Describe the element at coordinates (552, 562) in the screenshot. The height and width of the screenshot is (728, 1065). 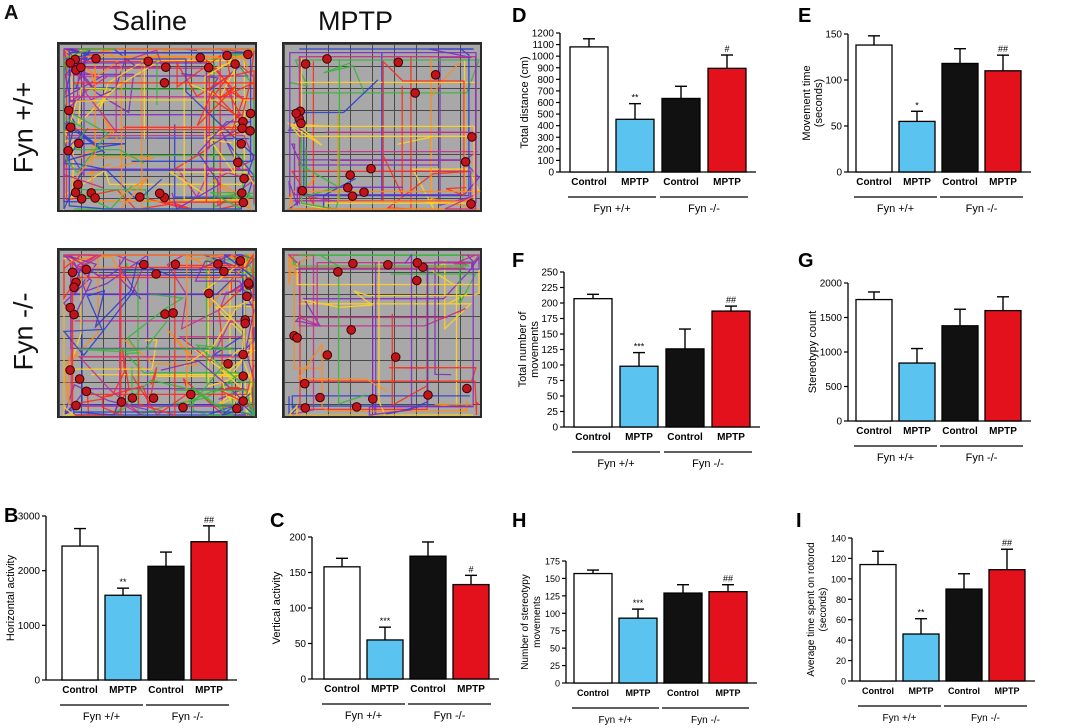
I see `y-tick-label: 175` at that location.